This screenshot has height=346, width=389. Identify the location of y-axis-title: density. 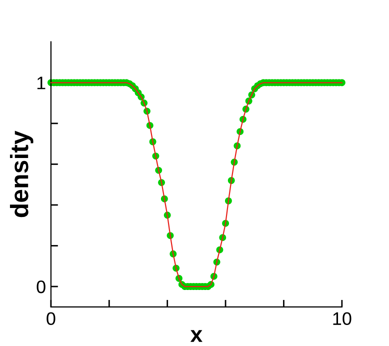
(22, 174).